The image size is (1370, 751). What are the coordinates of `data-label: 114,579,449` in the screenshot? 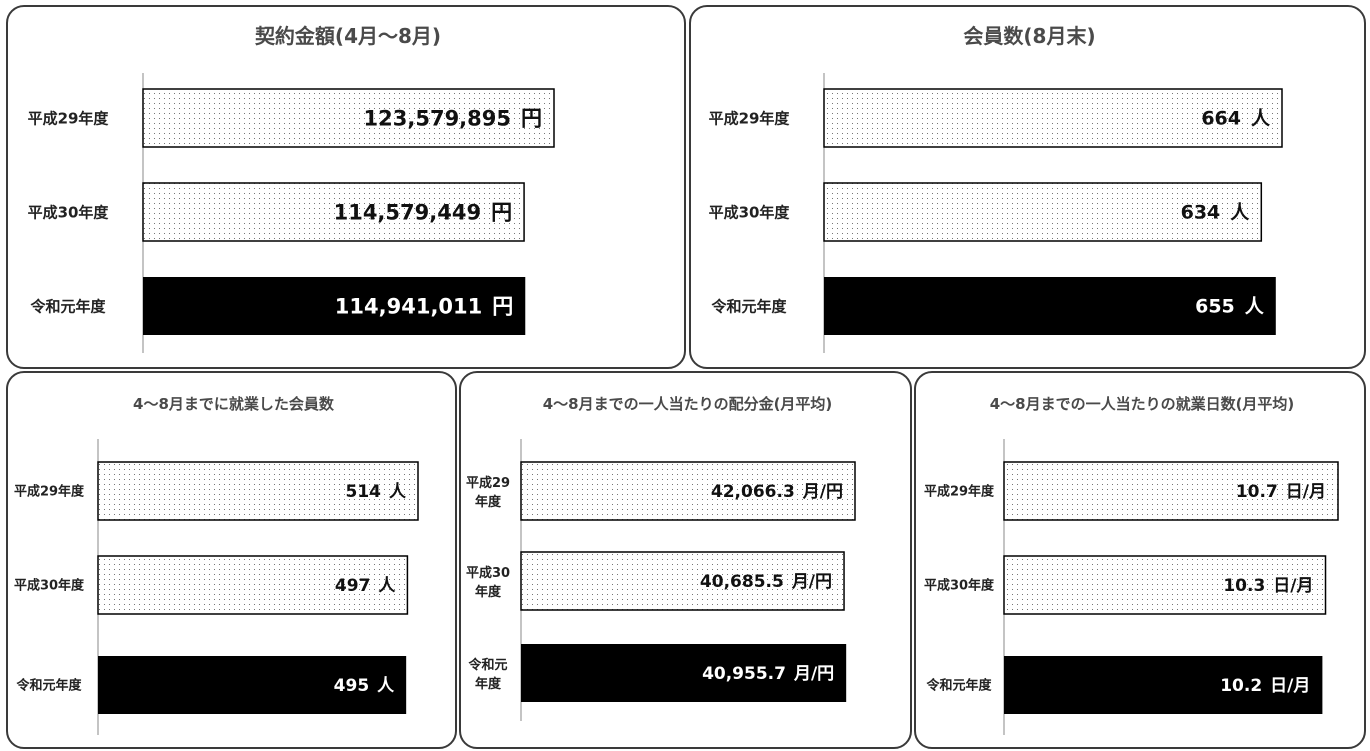 It's located at (407, 212).